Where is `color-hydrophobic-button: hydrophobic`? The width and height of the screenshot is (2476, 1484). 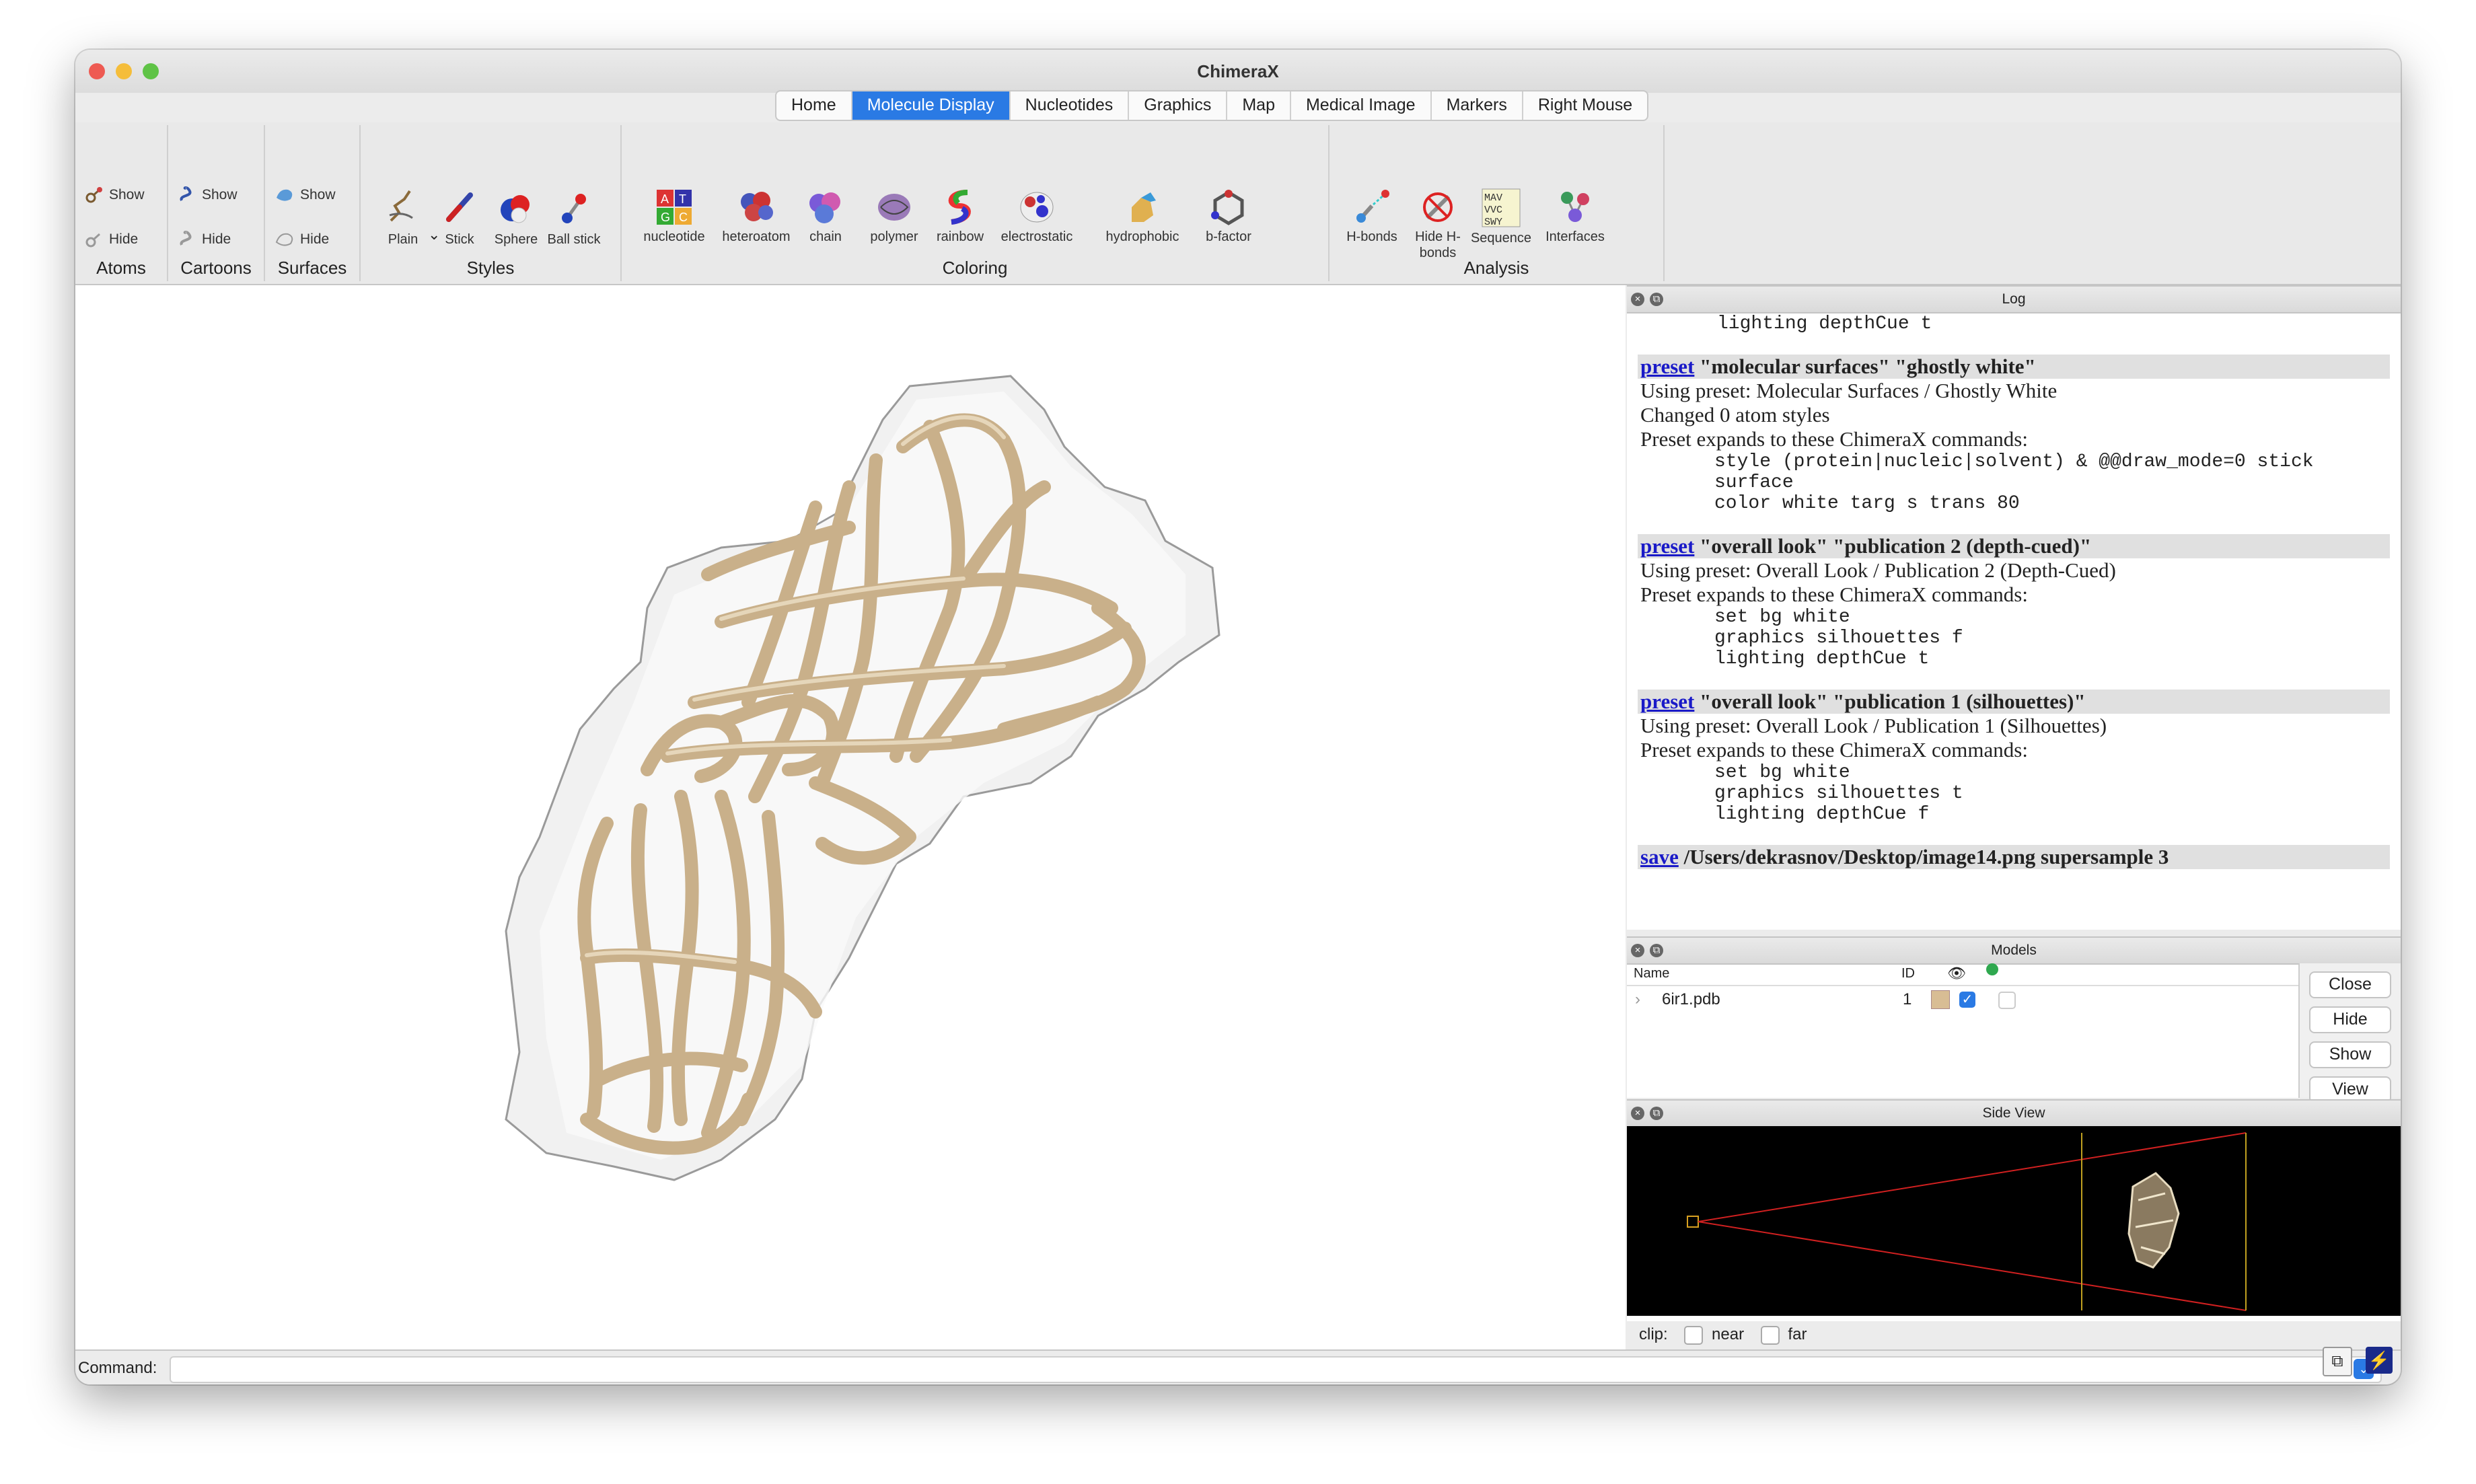 color-hydrophobic-button: hydrophobic is located at coordinates (1142, 216).